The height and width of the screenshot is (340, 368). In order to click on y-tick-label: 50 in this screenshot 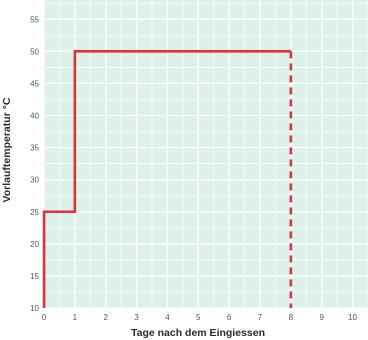, I will do `click(34, 51)`.